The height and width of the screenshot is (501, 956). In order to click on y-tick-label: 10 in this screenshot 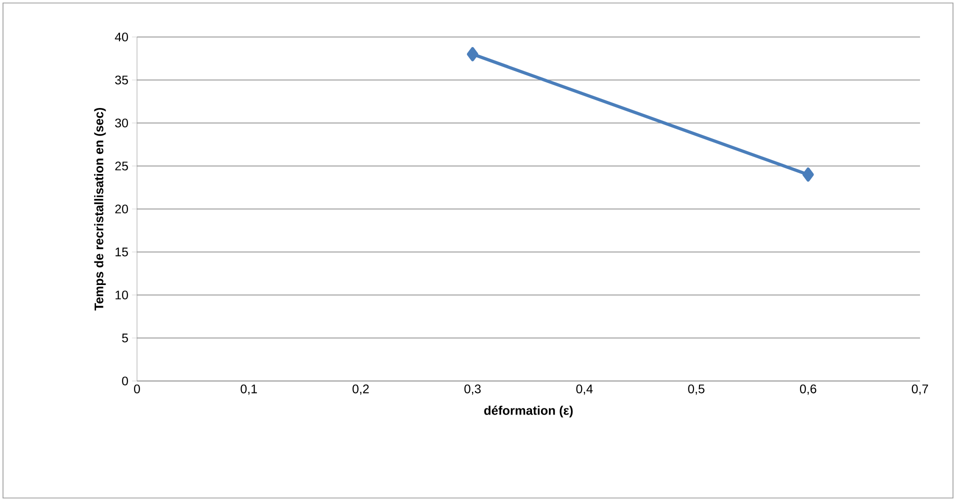, I will do `click(122, 295)`.